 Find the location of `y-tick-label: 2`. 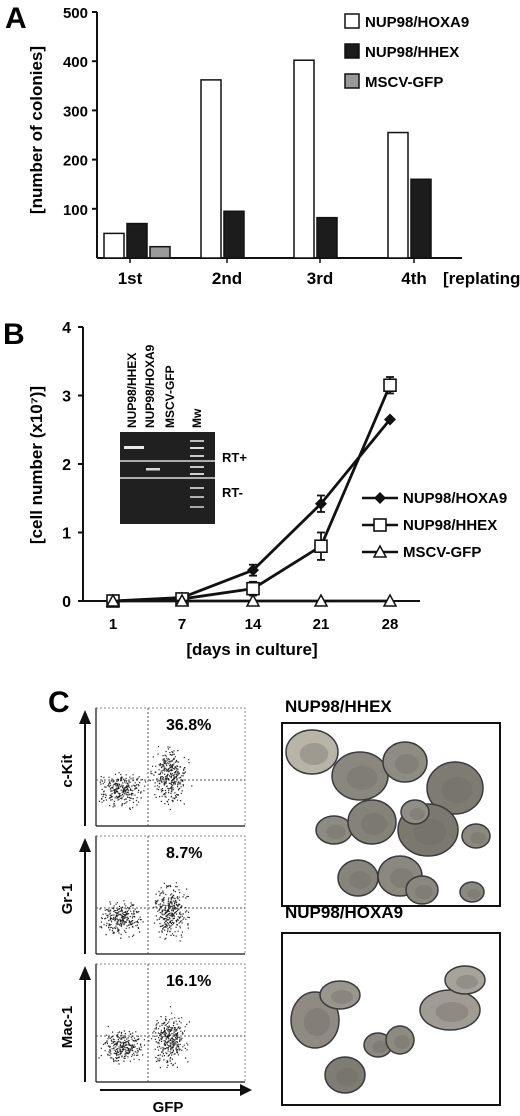

y-tick-label: 2 is located at coordinates (66, 465).